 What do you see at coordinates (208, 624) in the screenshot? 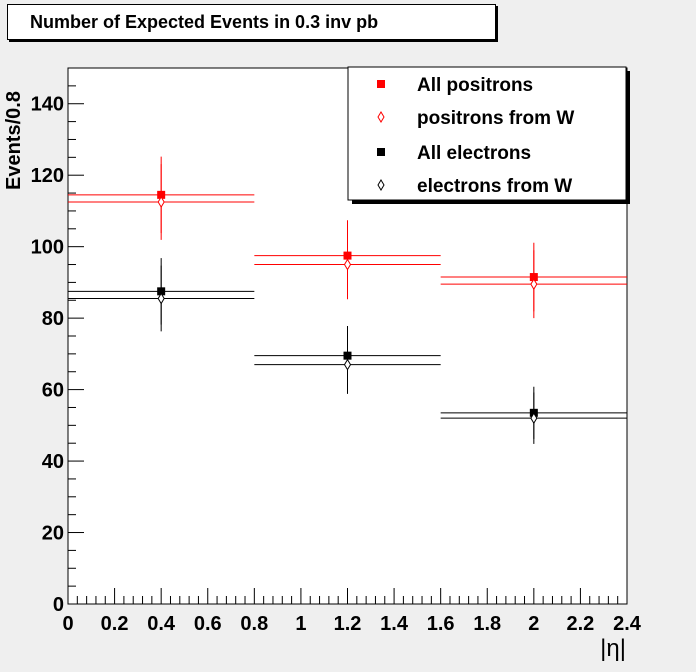
I see `x-tick-label: 0.6` at bounding box center [208, 624].